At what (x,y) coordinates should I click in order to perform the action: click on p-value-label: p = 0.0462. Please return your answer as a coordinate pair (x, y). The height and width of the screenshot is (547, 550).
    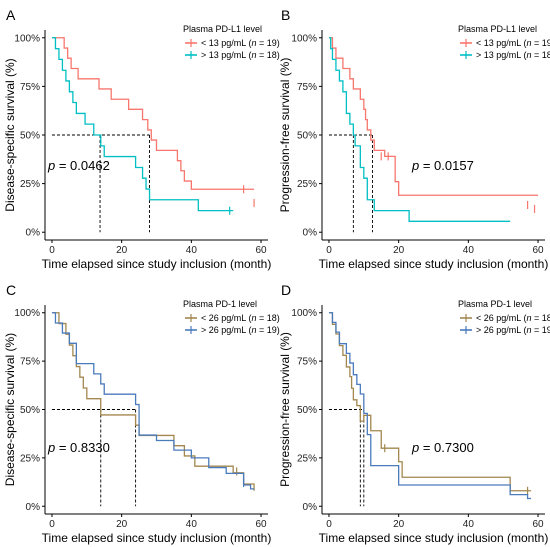
    Looking at the image, I should click on (78, 165).